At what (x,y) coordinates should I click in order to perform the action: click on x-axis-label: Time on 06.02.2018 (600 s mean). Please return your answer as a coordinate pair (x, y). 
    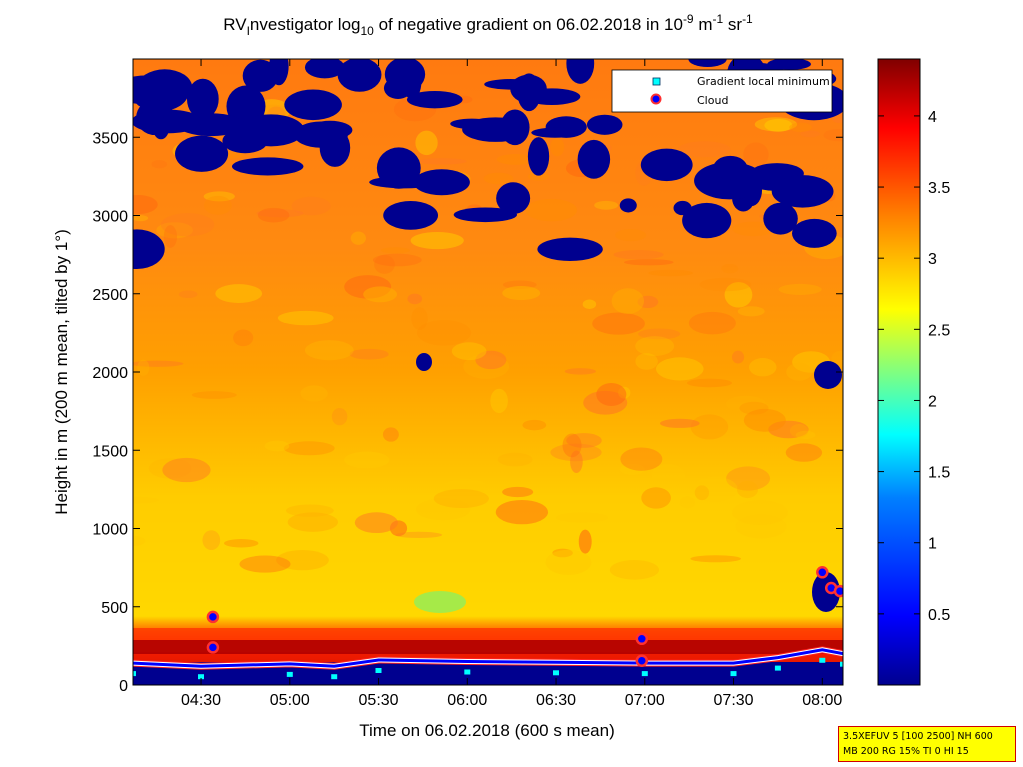
    Looking at the image, I should click on (486, 730).